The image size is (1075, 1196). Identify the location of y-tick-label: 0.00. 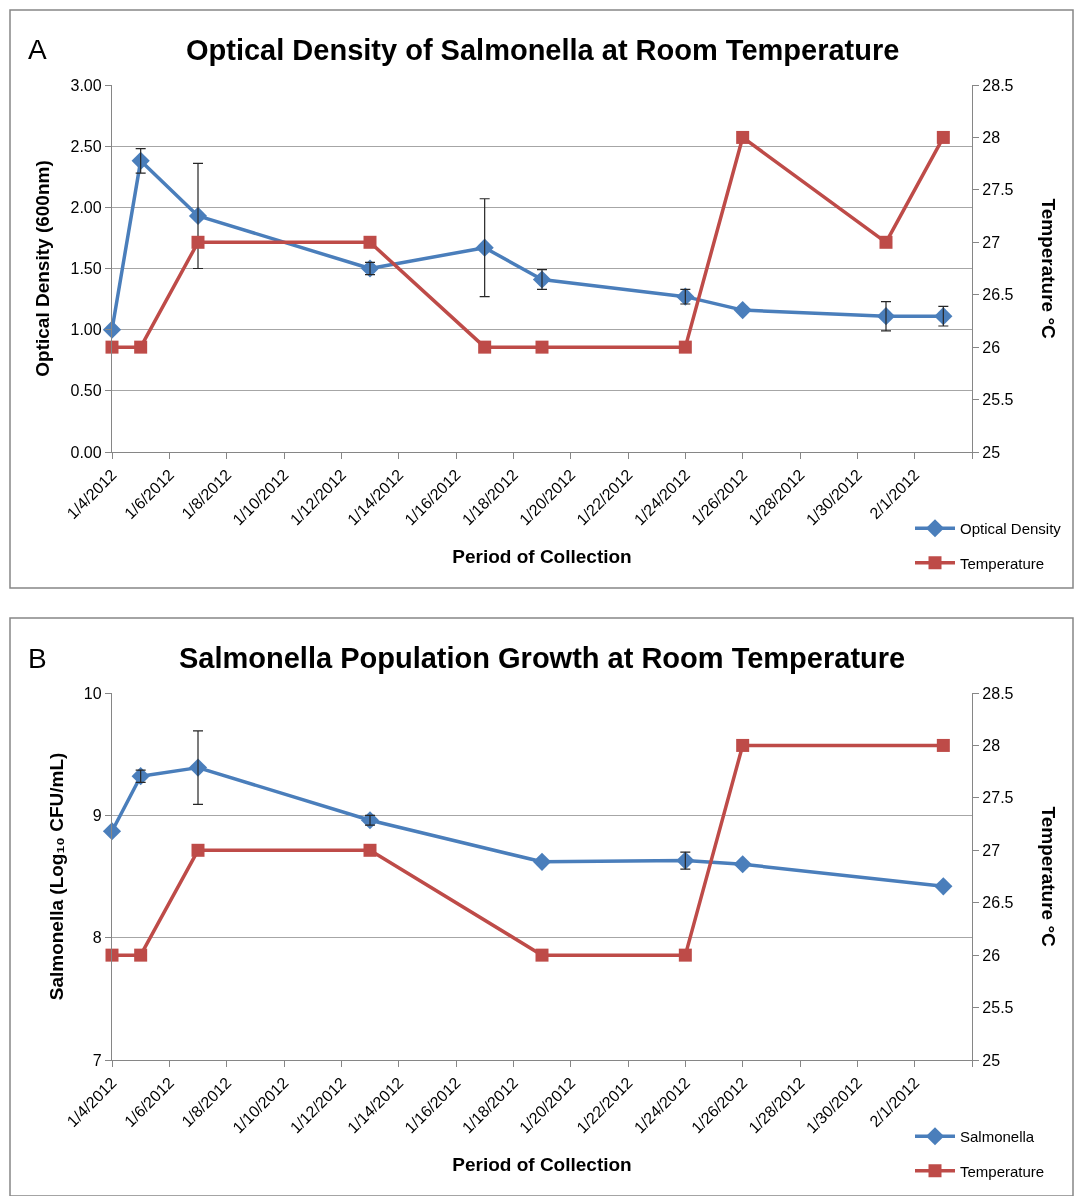
(86, 452).